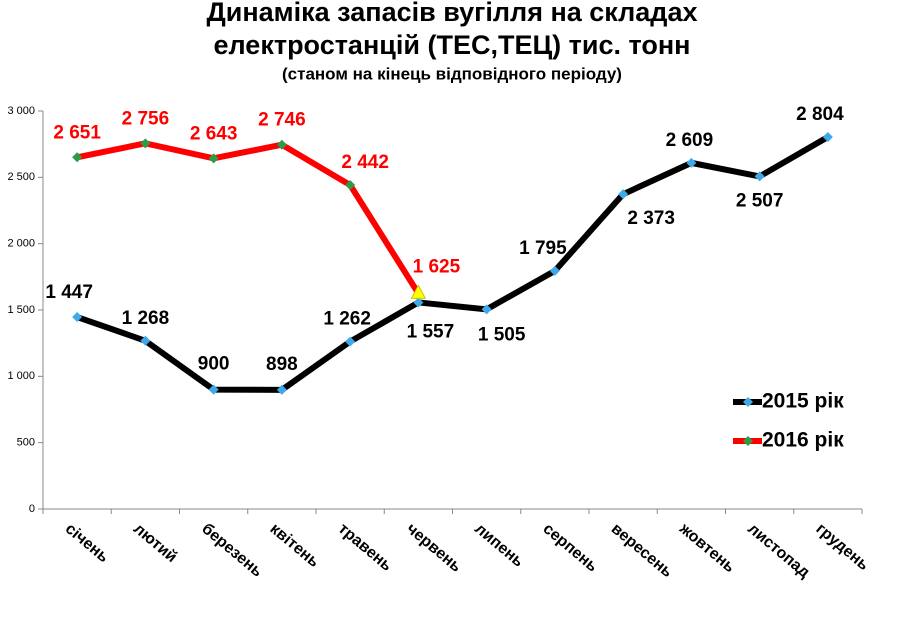 The image size is (904, 618). Describe the element at coordinates (651, 218) in the screenshot. I see `data-label: 2 373` at that location.